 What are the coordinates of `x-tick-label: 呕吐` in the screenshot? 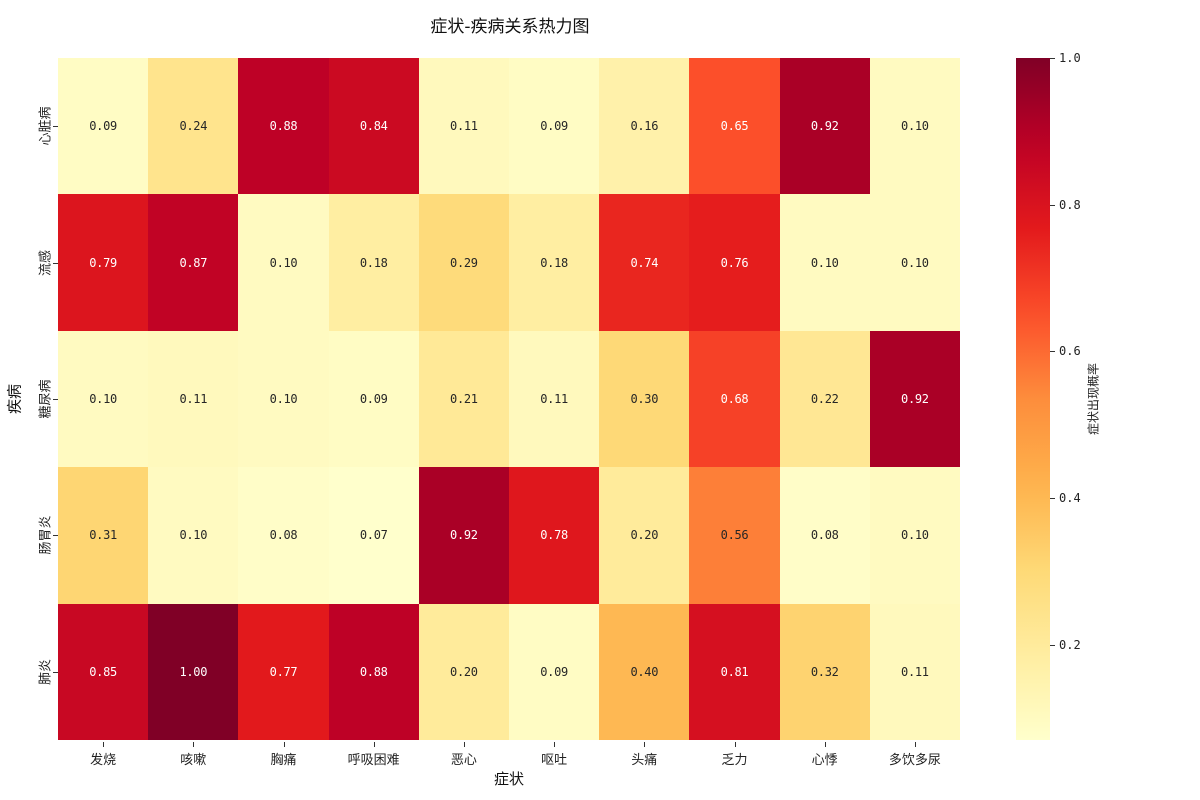 It's located at (554, 760).